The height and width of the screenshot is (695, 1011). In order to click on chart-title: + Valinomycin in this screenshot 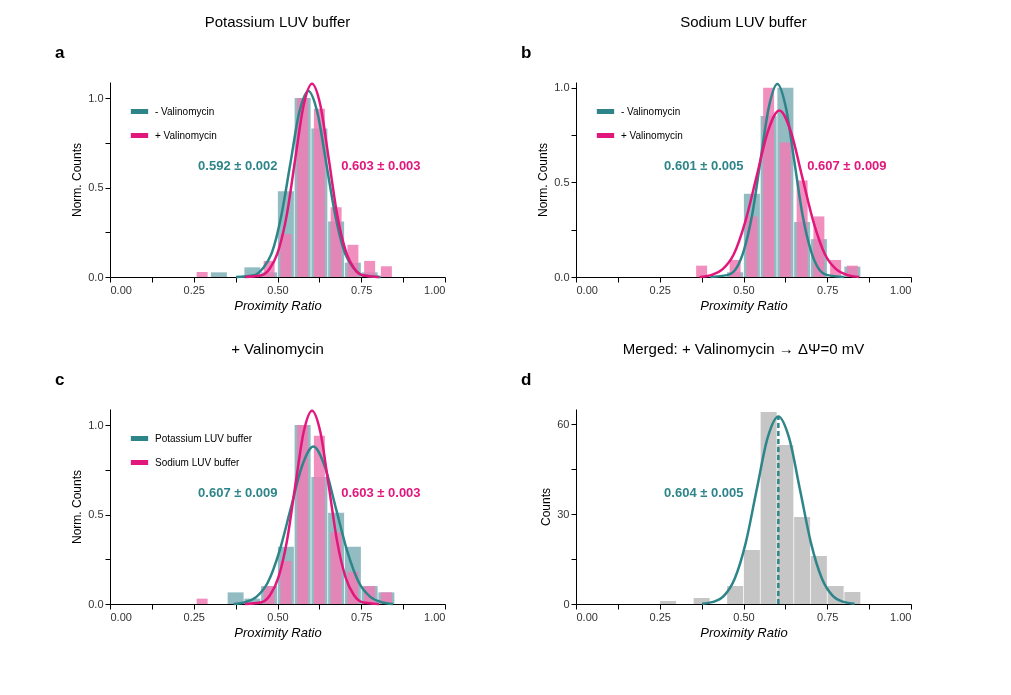, I will do `click(277, 348)`.